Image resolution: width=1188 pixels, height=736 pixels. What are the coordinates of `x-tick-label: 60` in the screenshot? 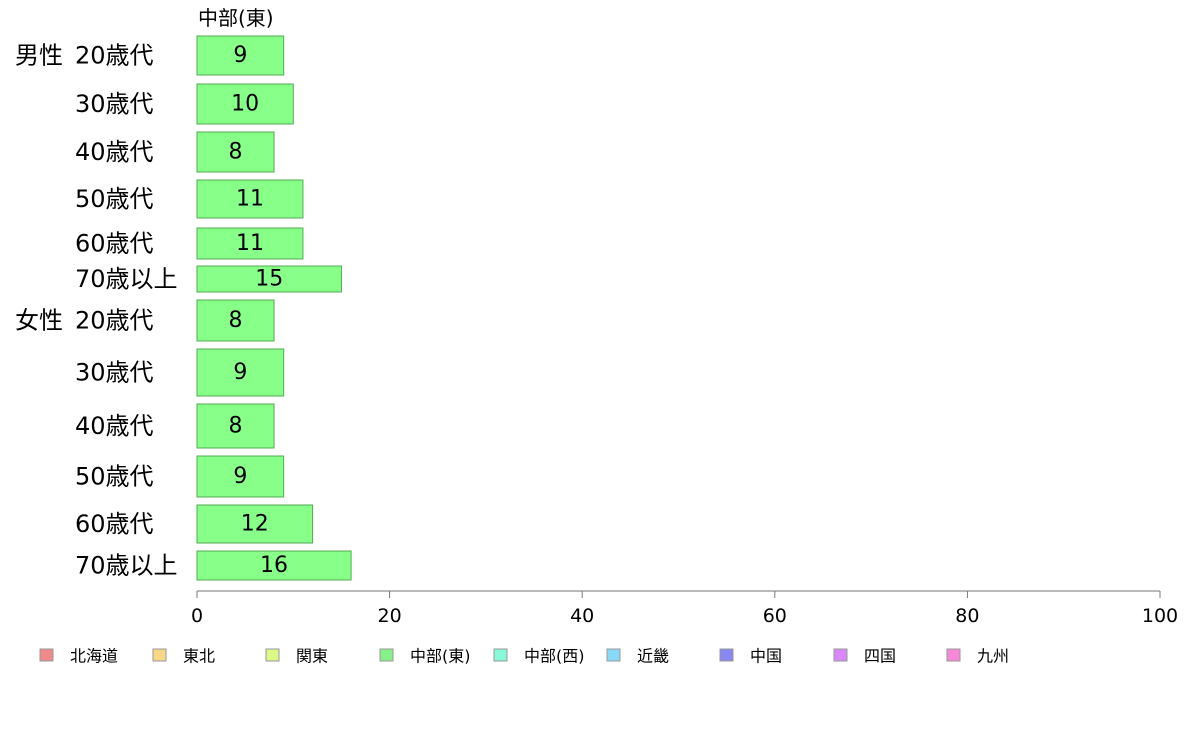 It's located at (775, 616).